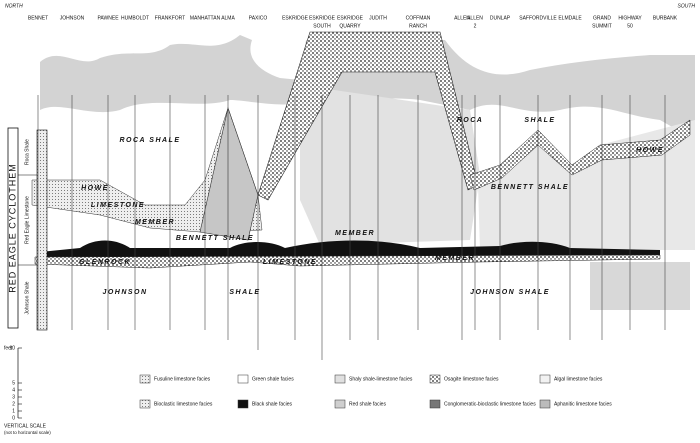  I want to click on legend-label: Shaly shale-limestone facies, so click(381, 379).